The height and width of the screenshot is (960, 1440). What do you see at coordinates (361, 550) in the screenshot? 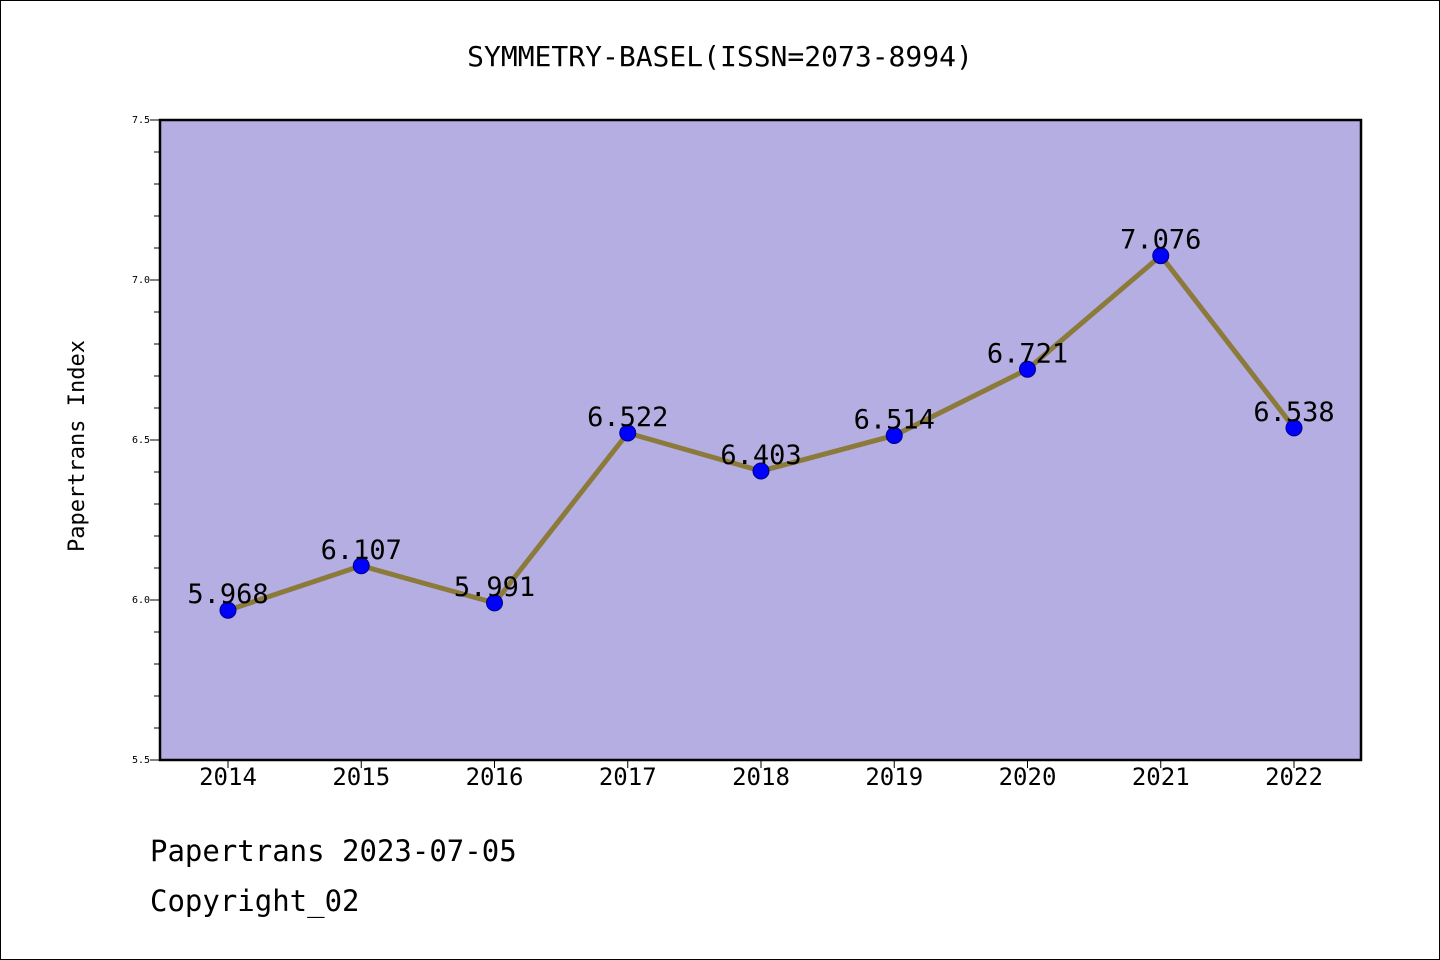
I see `data-label: 6.107` at bounding box center [361, 550].